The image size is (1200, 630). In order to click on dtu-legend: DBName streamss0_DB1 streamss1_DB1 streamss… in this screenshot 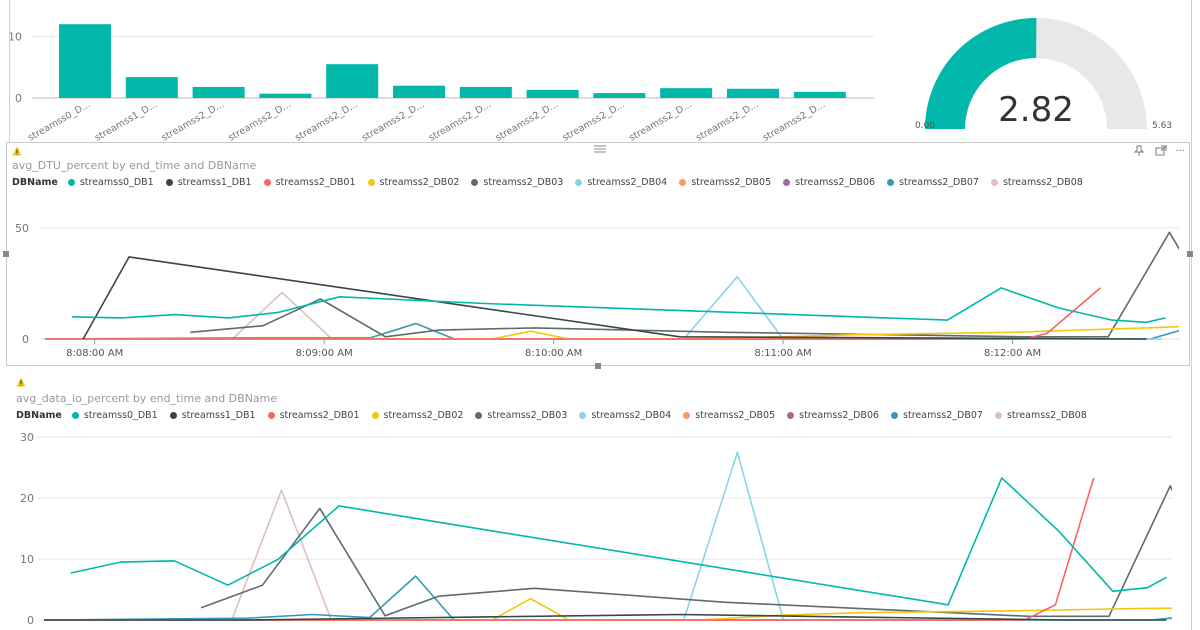, I will do `click(553, 182)`.